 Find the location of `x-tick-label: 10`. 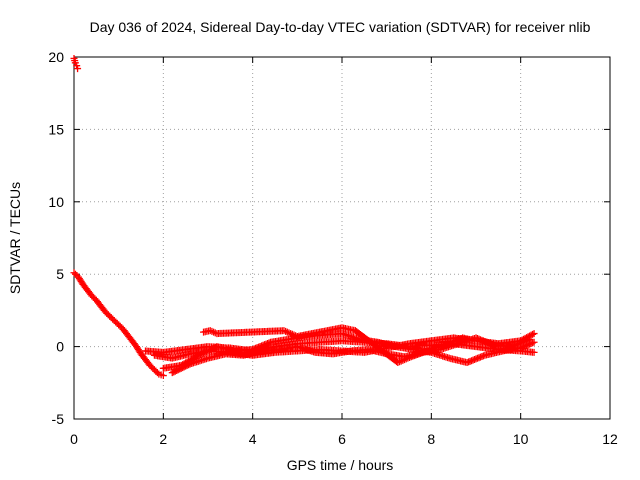

x-tick-label: 10 is located at coordinates (521, 439).